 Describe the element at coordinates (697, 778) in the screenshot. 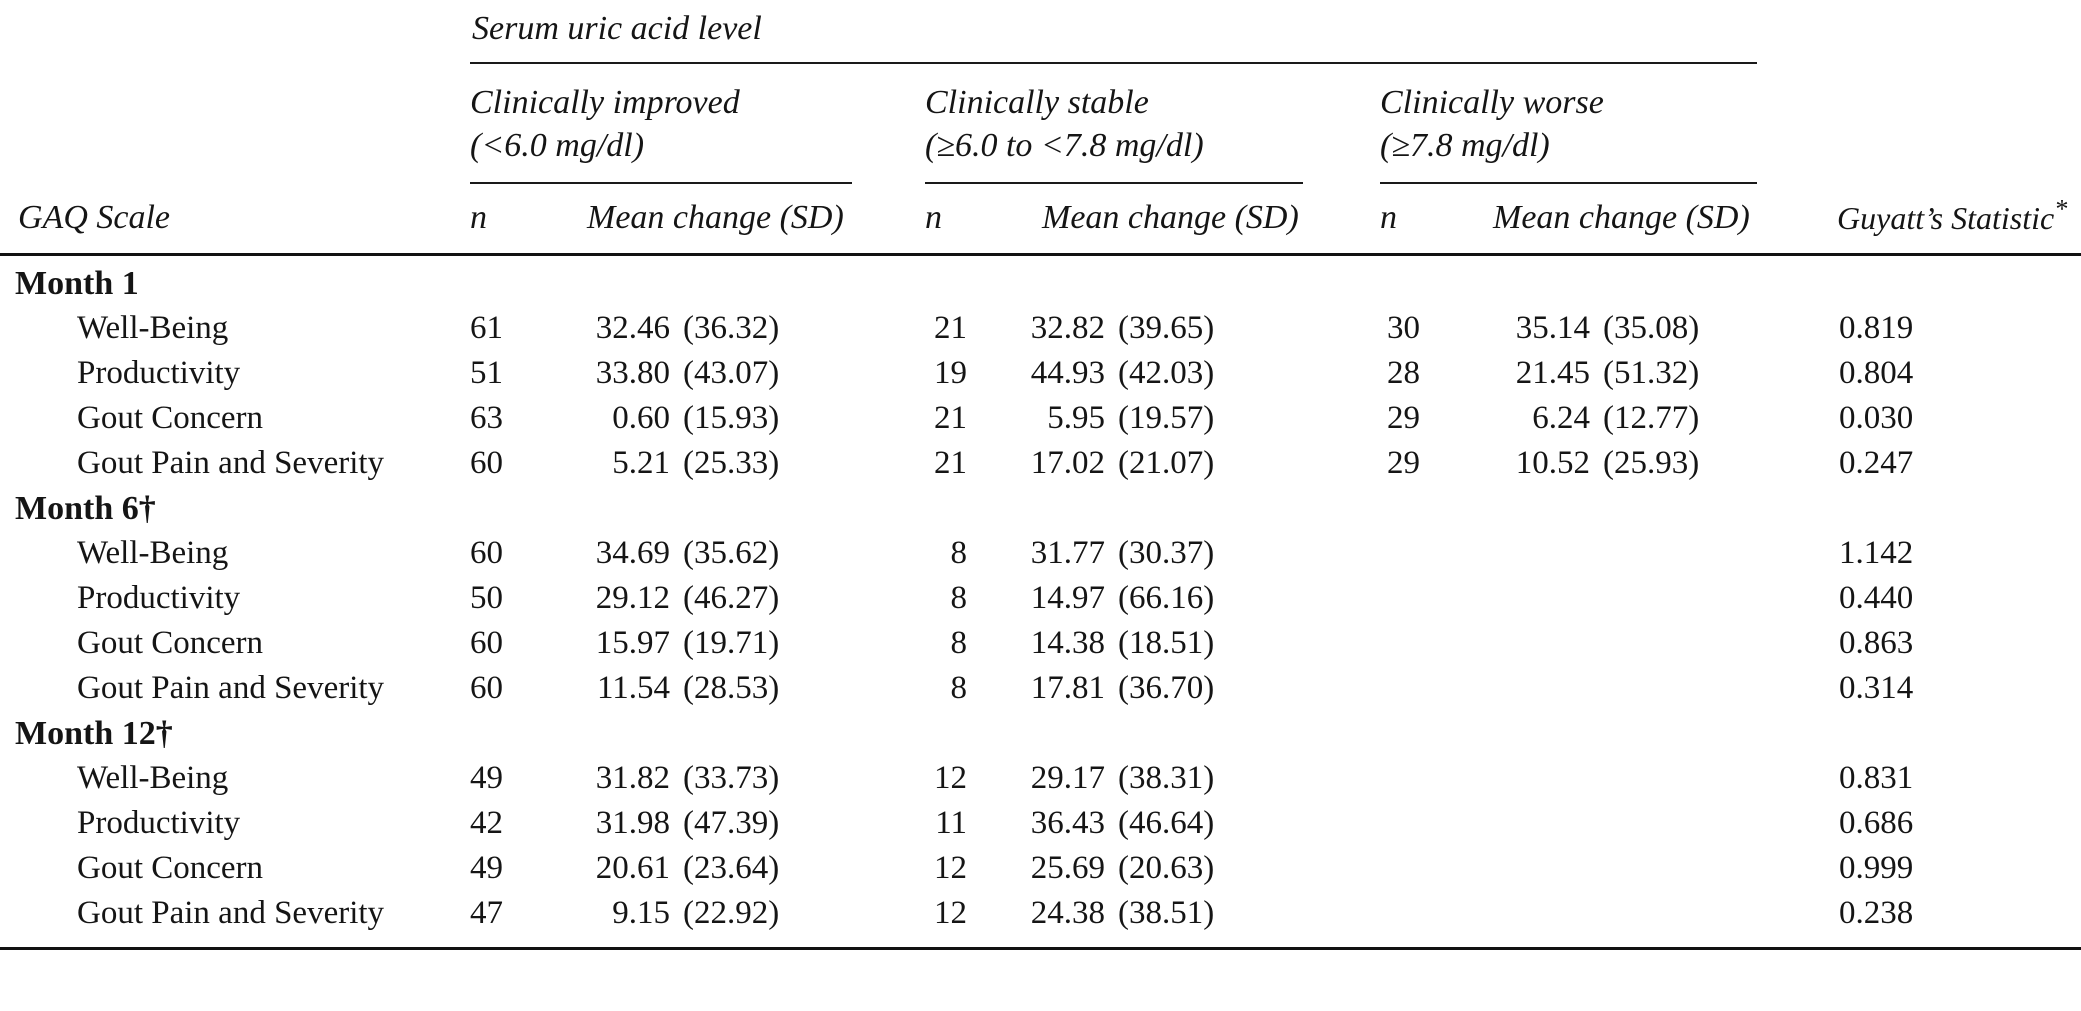

I see `group-cell-g1: 49 31.82 (33.73)` at that location.